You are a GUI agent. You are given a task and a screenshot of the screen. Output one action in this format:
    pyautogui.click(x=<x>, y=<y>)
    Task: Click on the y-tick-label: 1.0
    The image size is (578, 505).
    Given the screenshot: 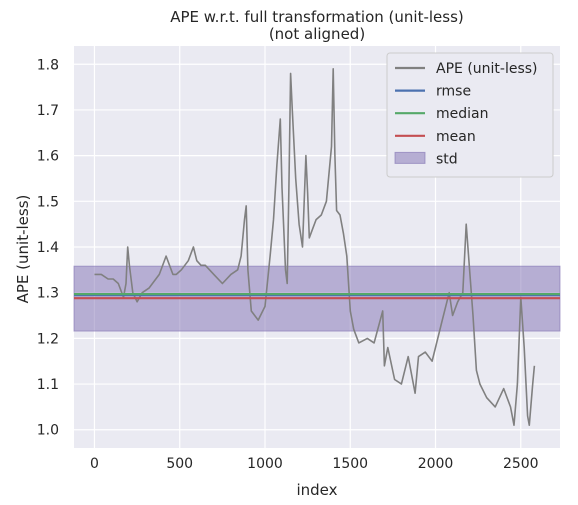 What is the action you would take?
    pyautogui.click(x=48, y=431)
    